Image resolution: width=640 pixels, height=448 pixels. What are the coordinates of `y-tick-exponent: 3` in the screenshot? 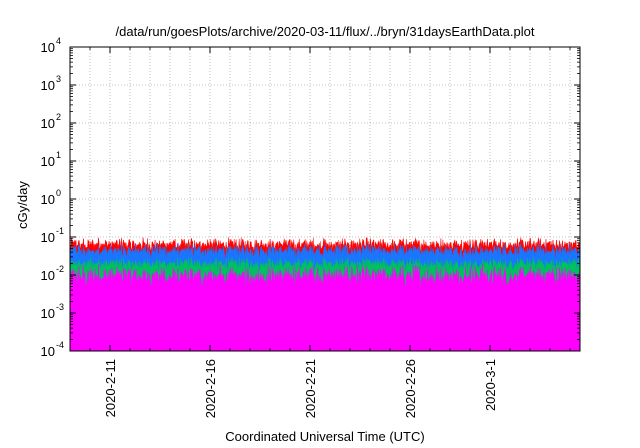 It's located at (58, 79).